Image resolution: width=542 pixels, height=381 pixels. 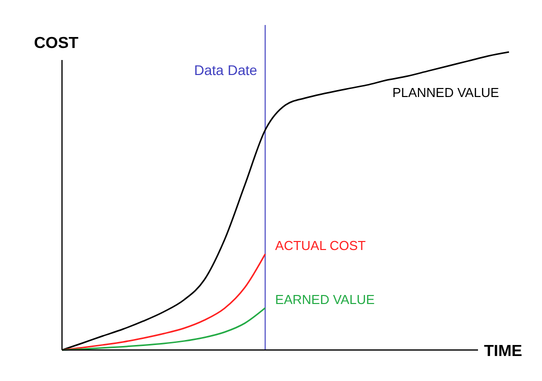 What do you see at coordinates (446, 92) in the screenshot?
I see `series-label: PLANNED VALUE` at bounding box center [446, 92].